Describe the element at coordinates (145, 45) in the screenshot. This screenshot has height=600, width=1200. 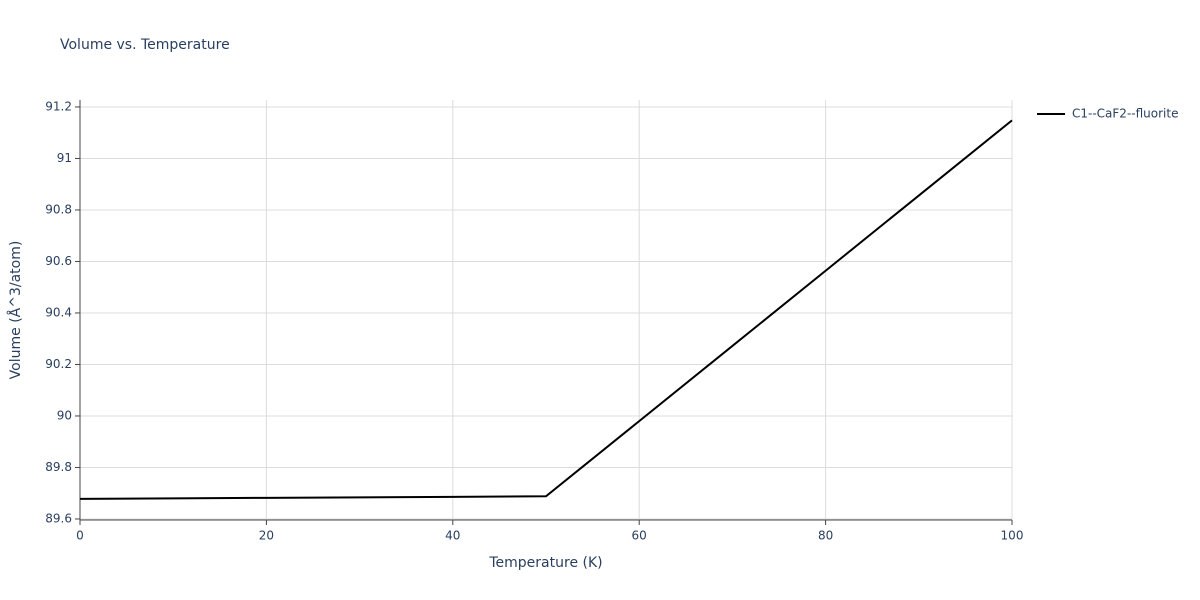
I see `chart-title: Volume vs. Temperature` at that location.